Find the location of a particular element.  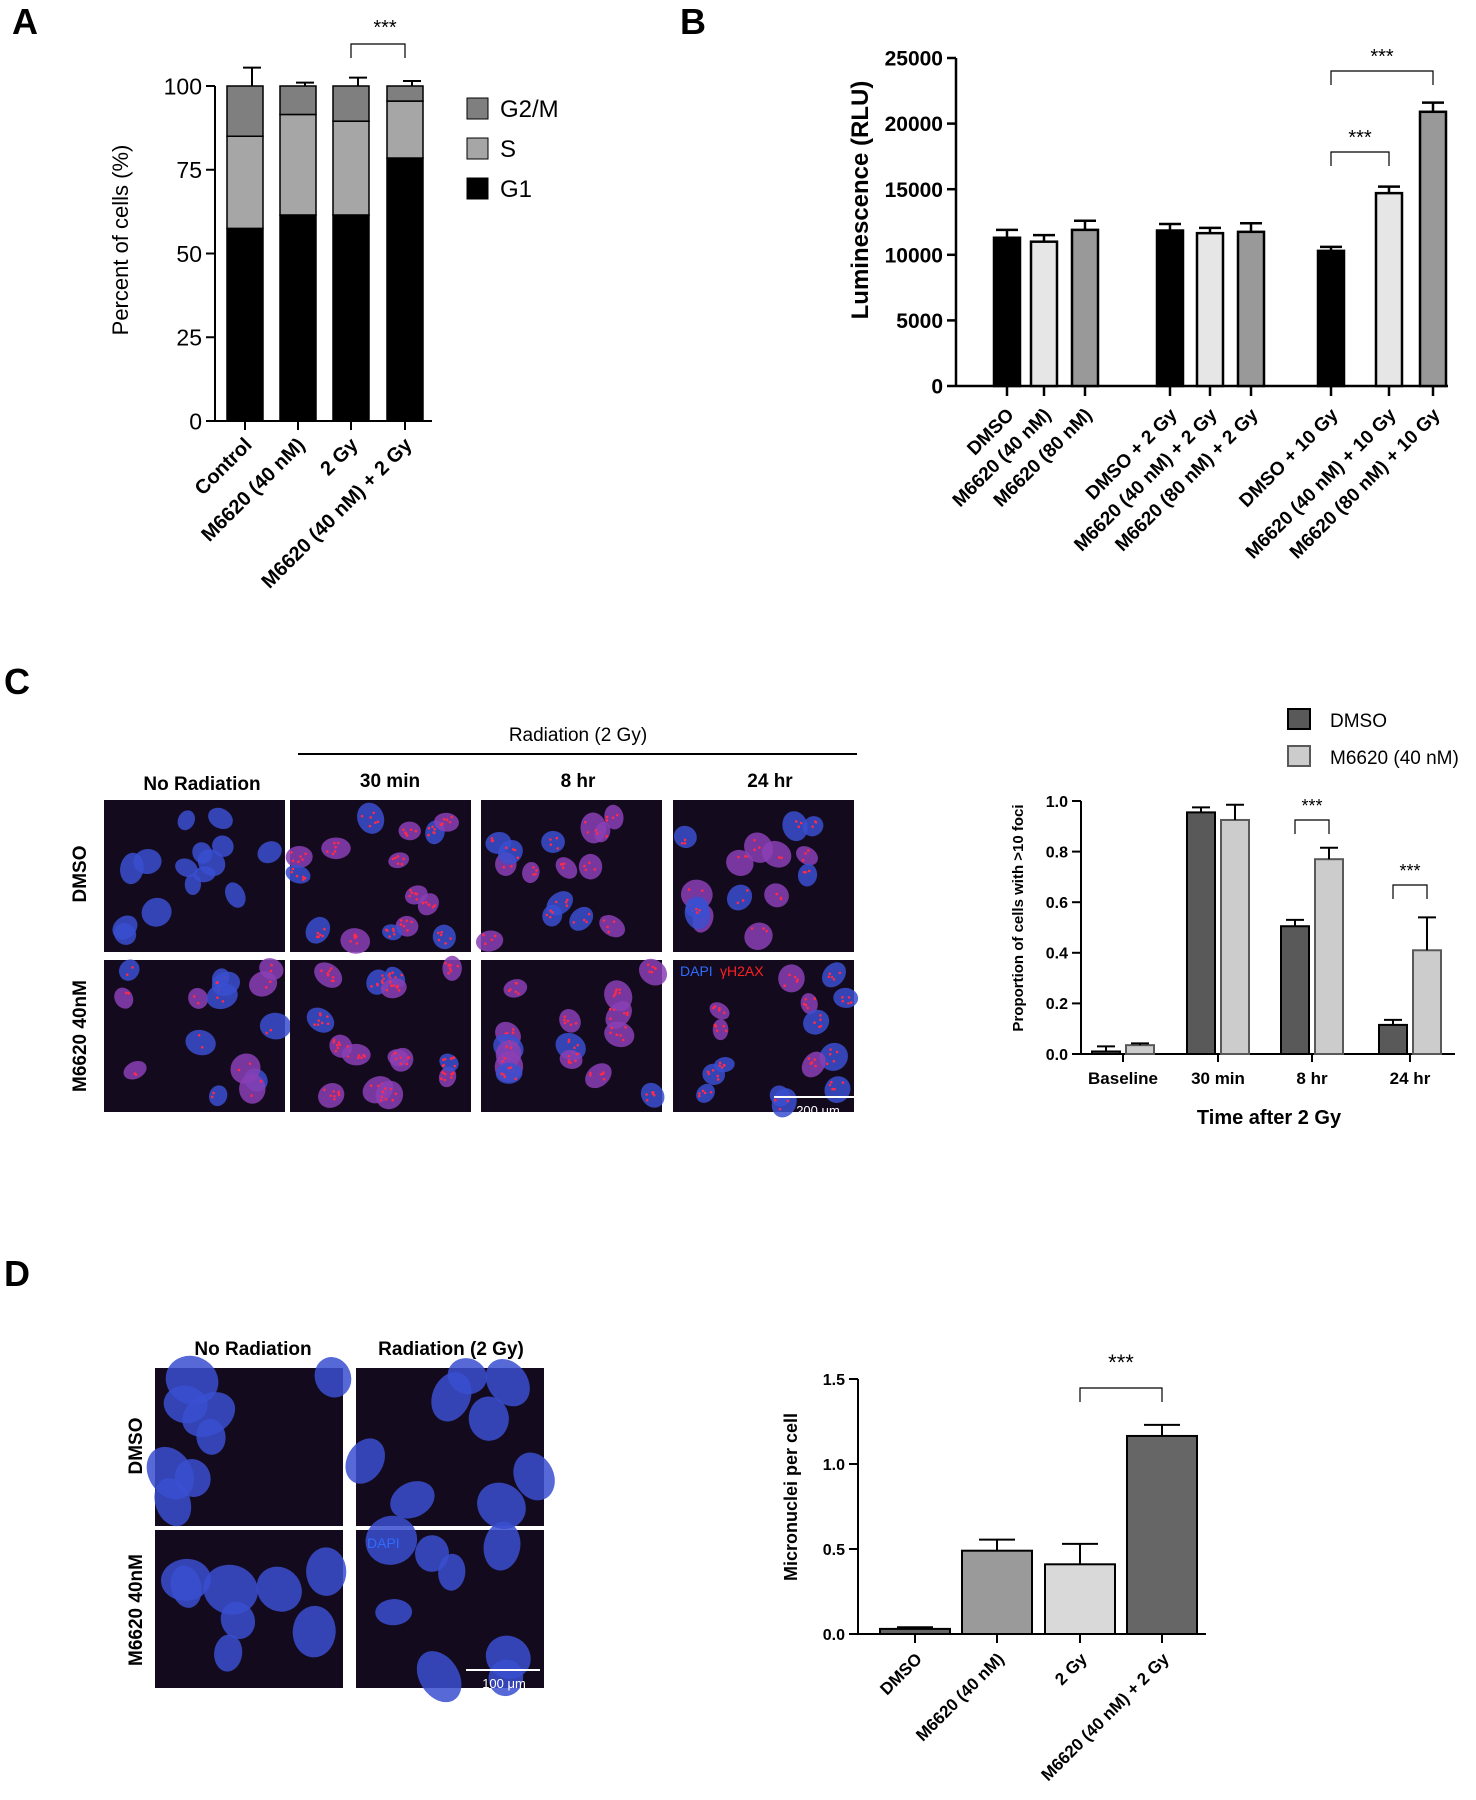

micrograph-c-r1-c1 is located at coordinates (194, 876).